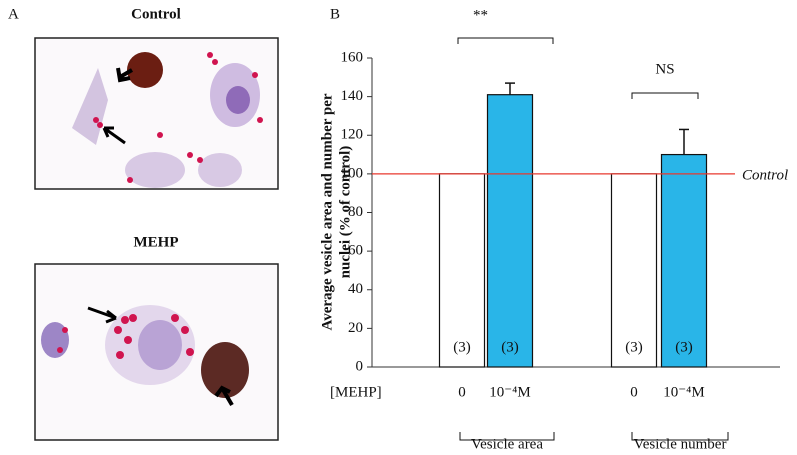 This screenshot has width=797, height=455. What do you see at coordinates (156, 242) in the screenshot?
I see `image-title: MEHP` at bounding box center [156, 242].